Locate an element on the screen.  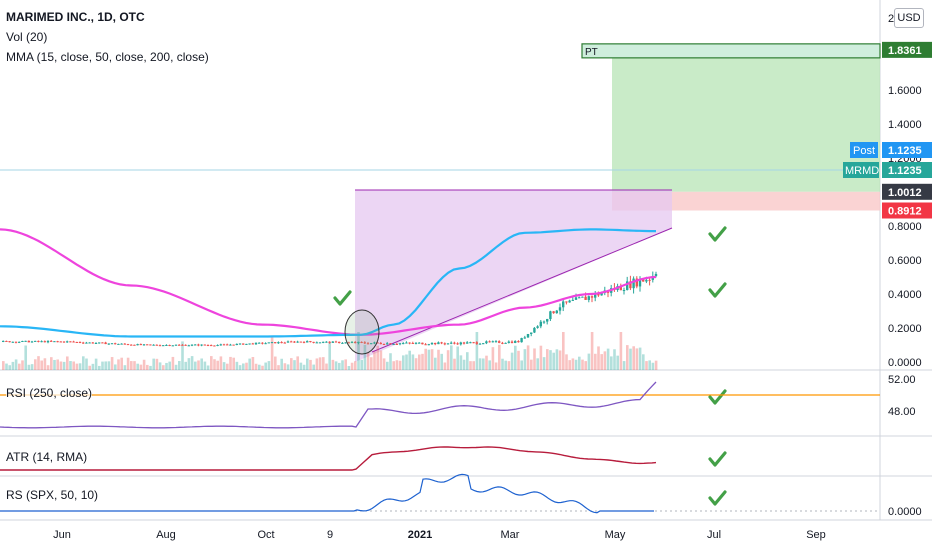
rsi-indicator-label: RSI (250, close) is located at coordinates (49, 393).